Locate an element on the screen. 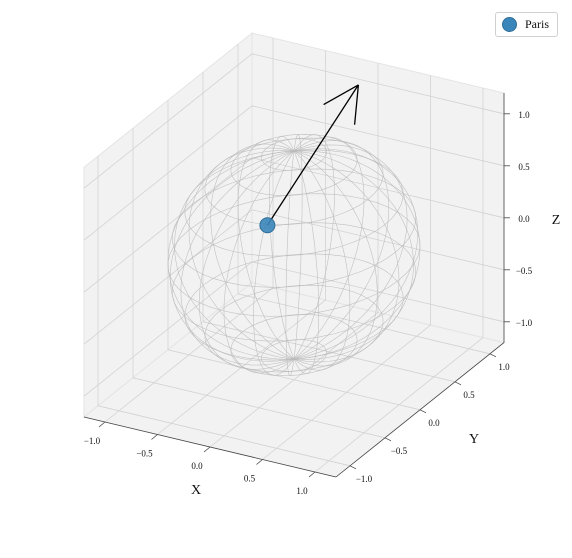 This screenshot has width=572, height=558. x-tick-label-0: −1.0 is located at coordinates (92, 441).